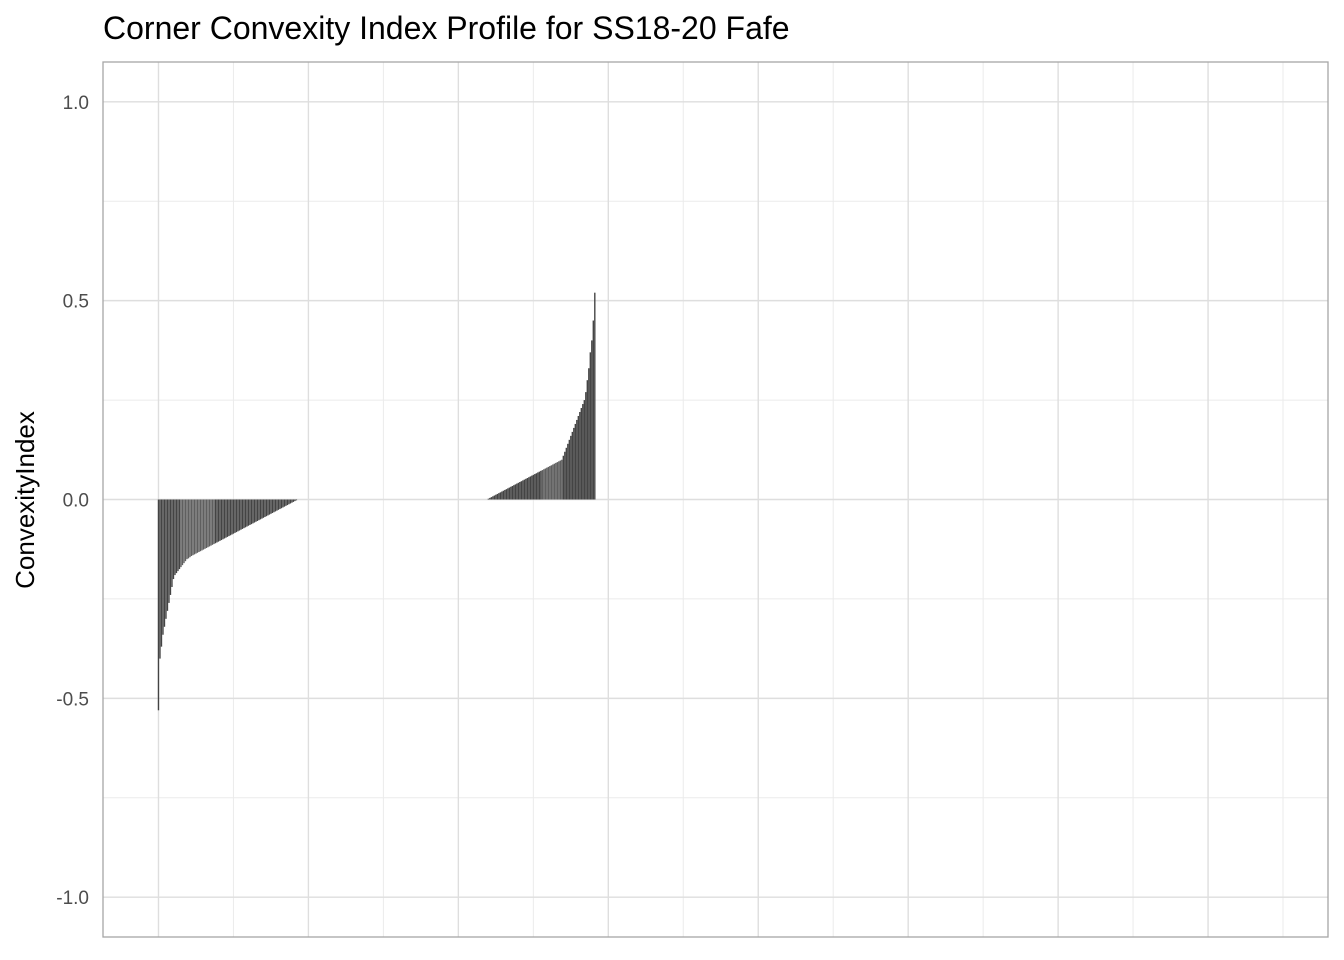 Image resolution: width=1344 pixels, height=960 pixels. What do you see at coordinates (72, 898) in the screenshot?
I see `y-tick-label: -1.0` at bounding box center [72, 898].